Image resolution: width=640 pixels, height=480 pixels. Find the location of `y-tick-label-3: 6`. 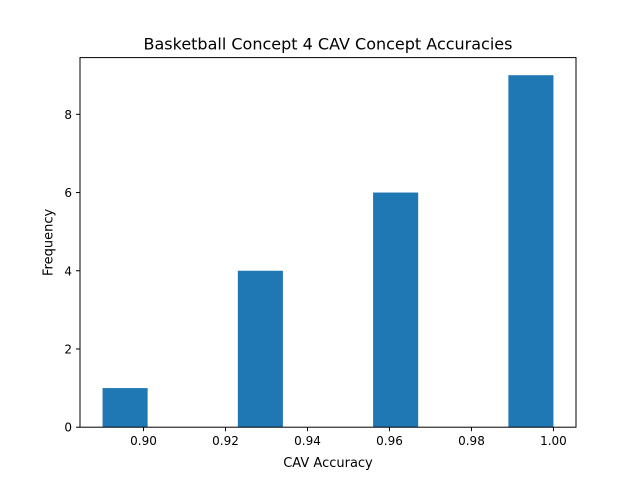

y-tick-label-3: 6 is located at coordinates (68, 193).